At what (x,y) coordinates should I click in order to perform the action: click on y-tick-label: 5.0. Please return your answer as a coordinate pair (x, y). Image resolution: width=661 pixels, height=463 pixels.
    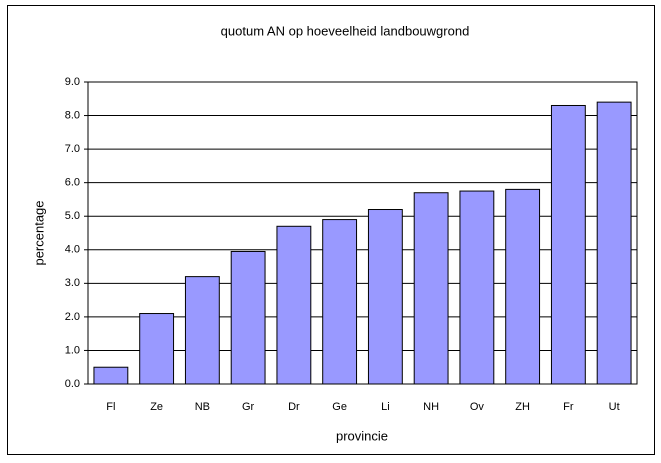
    Looking at the image, I should click on (72, 216).